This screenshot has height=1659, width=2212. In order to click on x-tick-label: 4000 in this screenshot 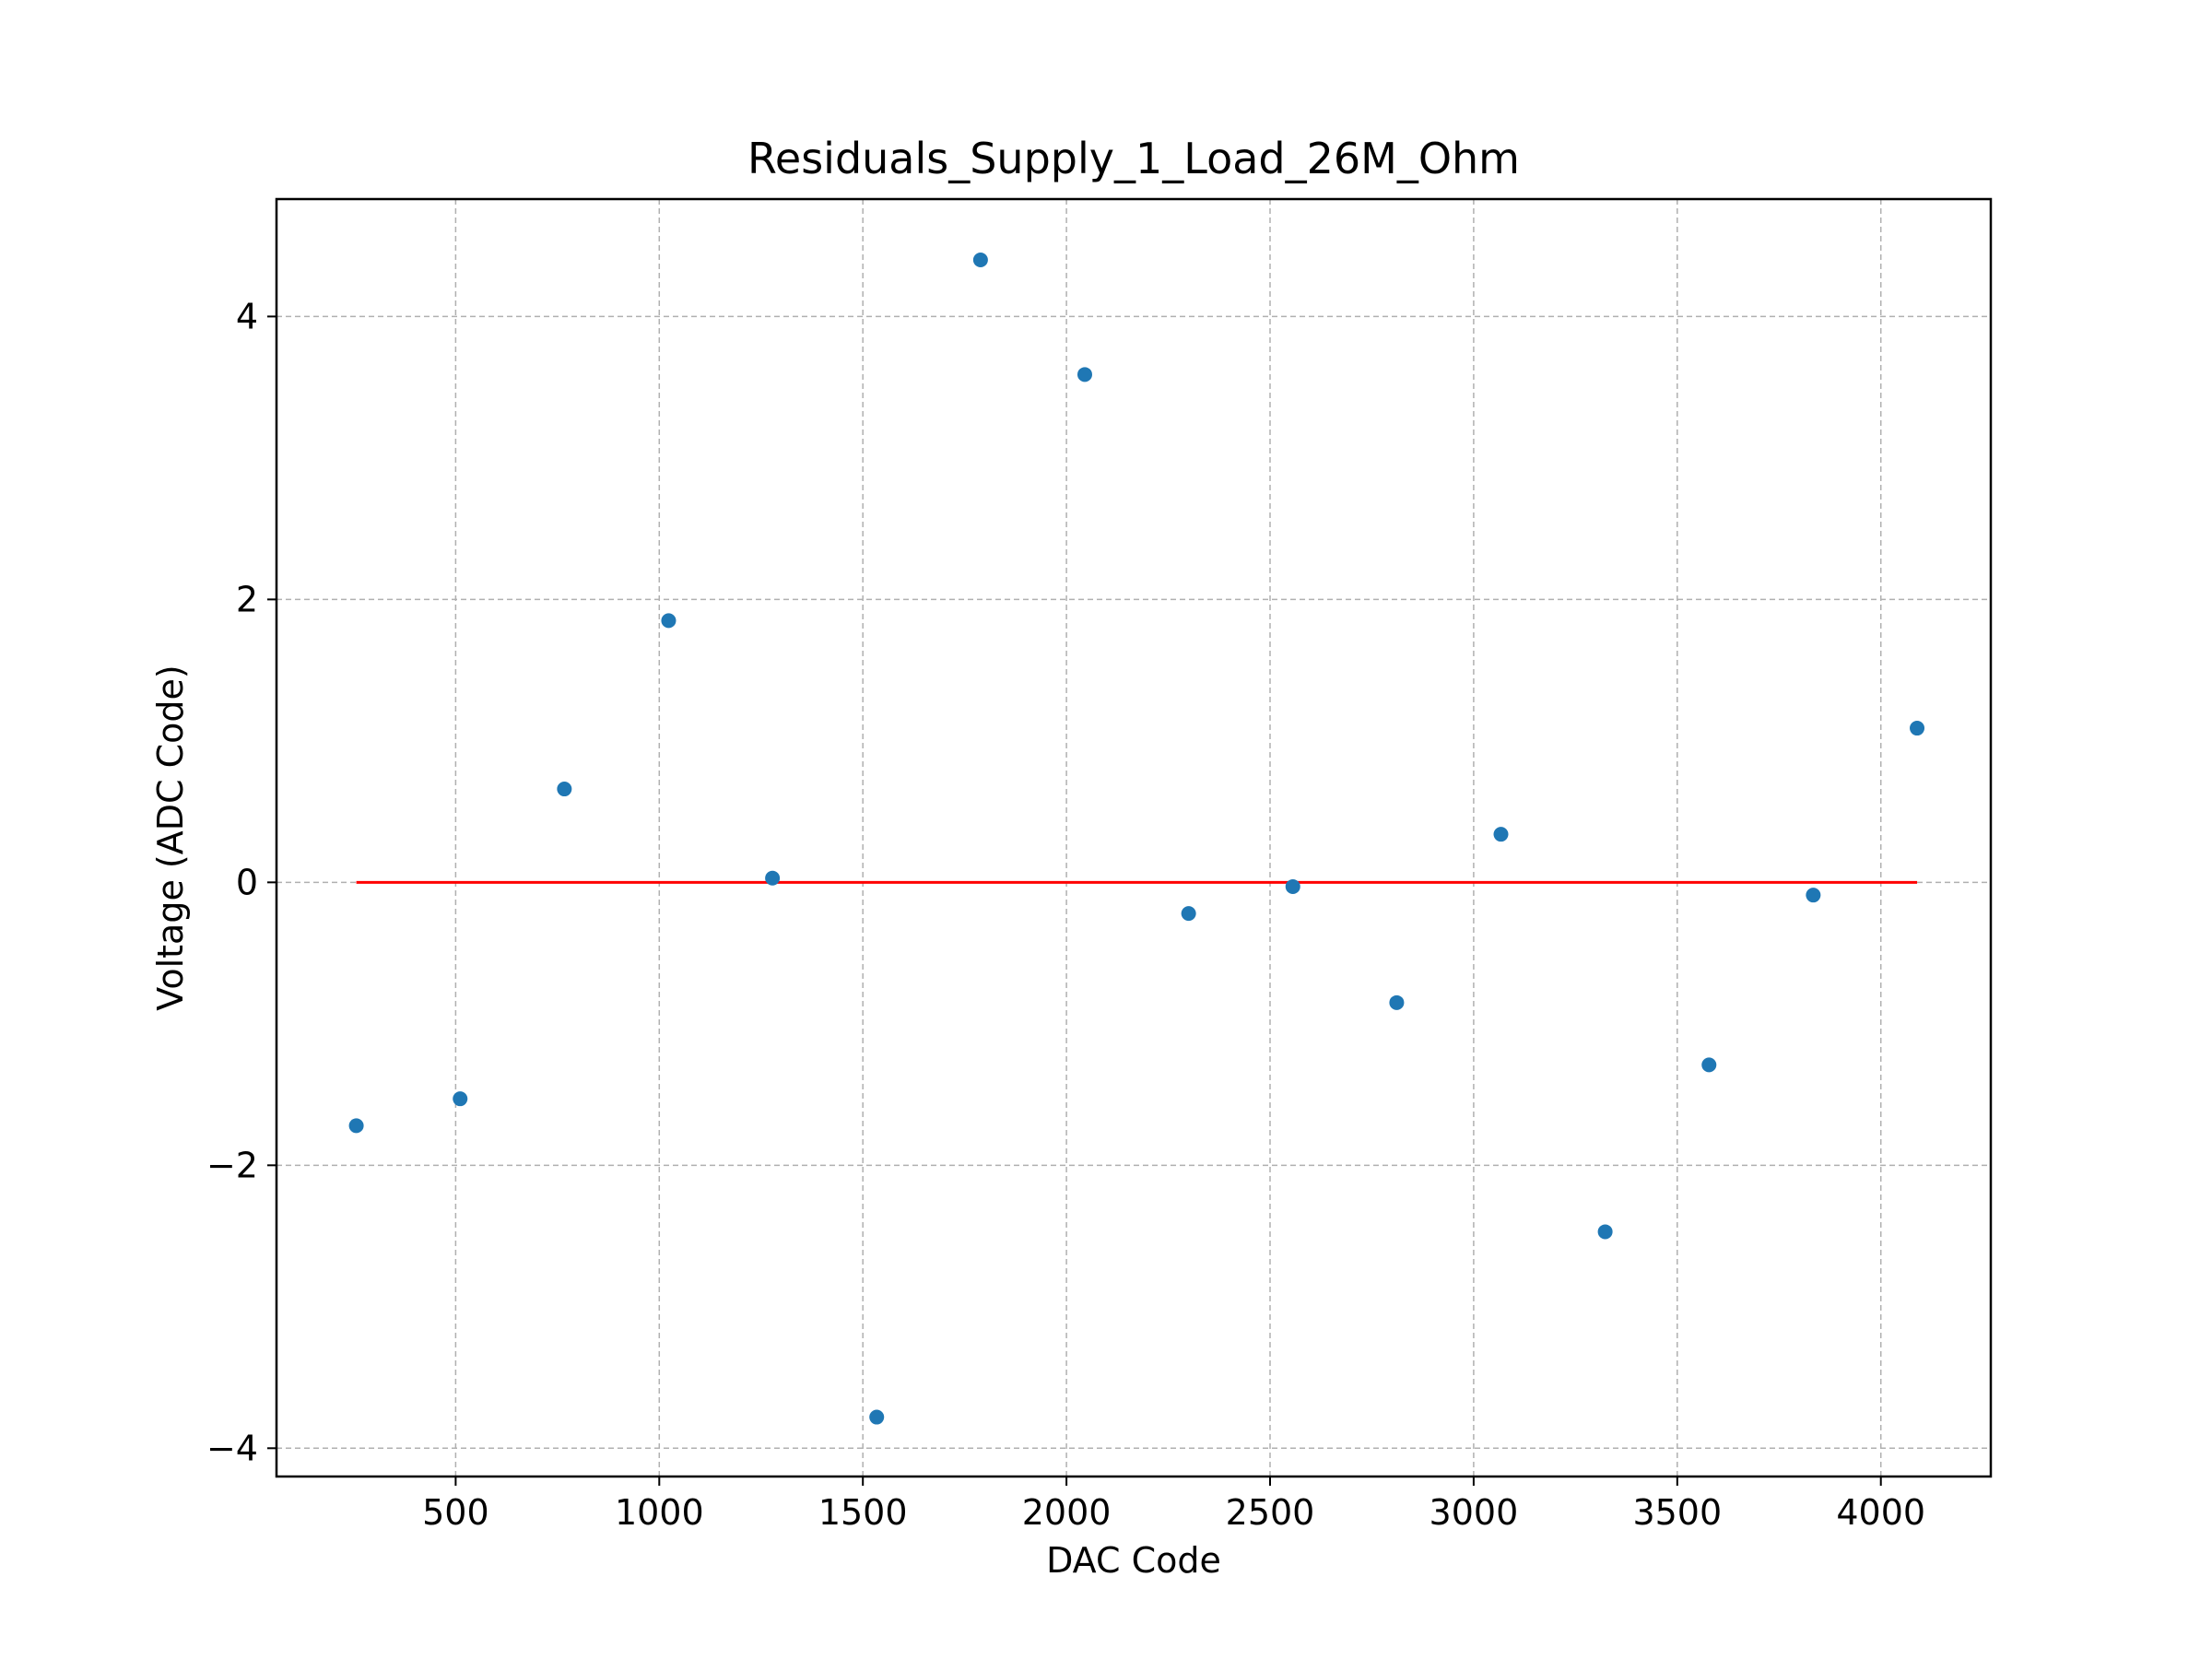, I will do `click(1880, 1512)`.